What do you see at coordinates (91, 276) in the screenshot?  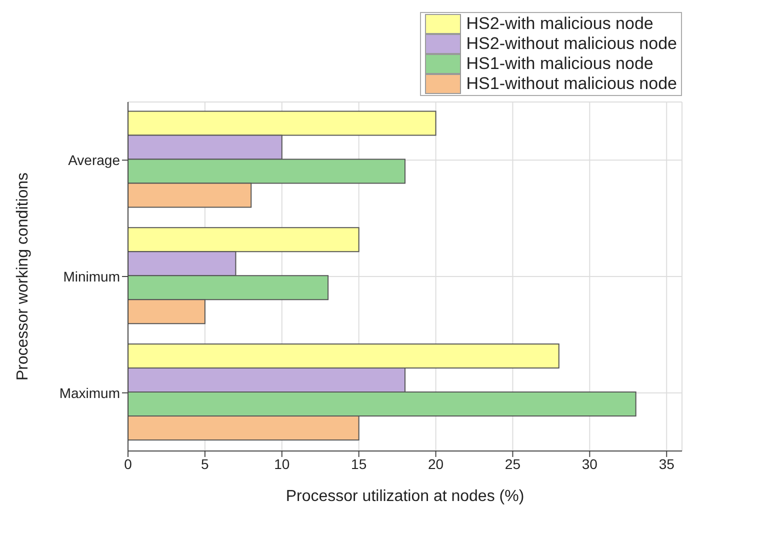 I see `y-tick-label: Minimum` at bounding box center [91, 276].